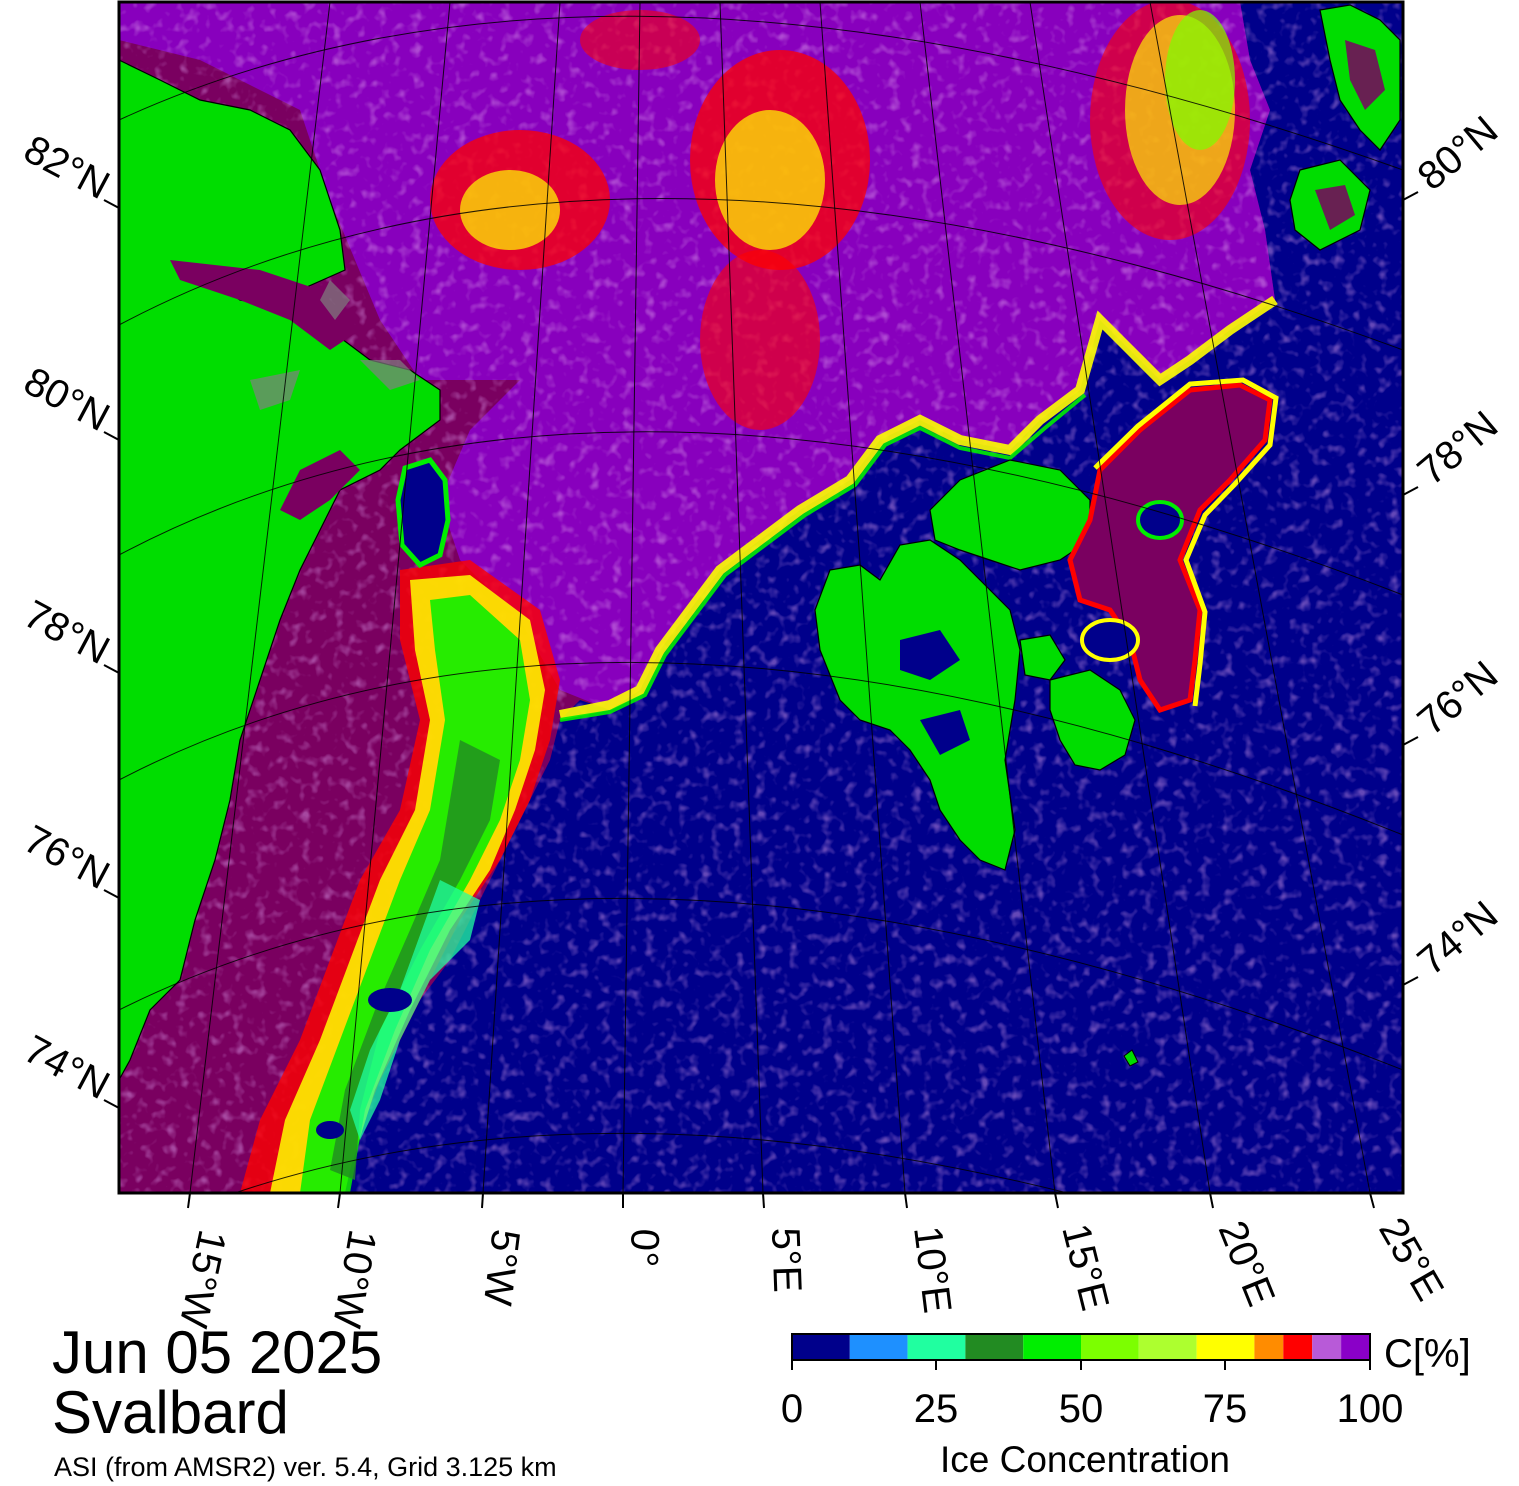 Image resolution: width=1519 pixels, height=1486 pixels. Describe the element at coordinates (1092, 720) in the screenshot. I see `edgeoya-island` at that location.